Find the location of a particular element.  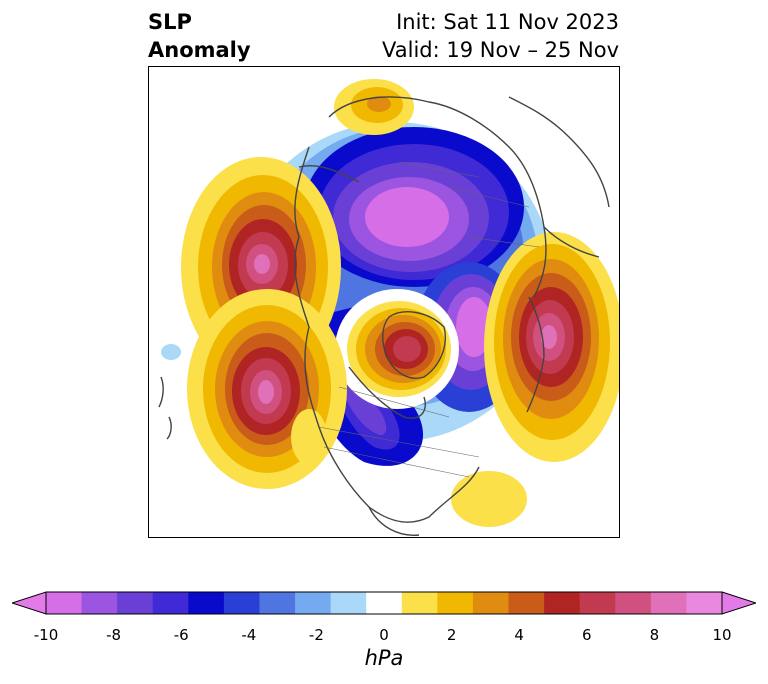

pacific-high-south is located at coordinates (267, 389).